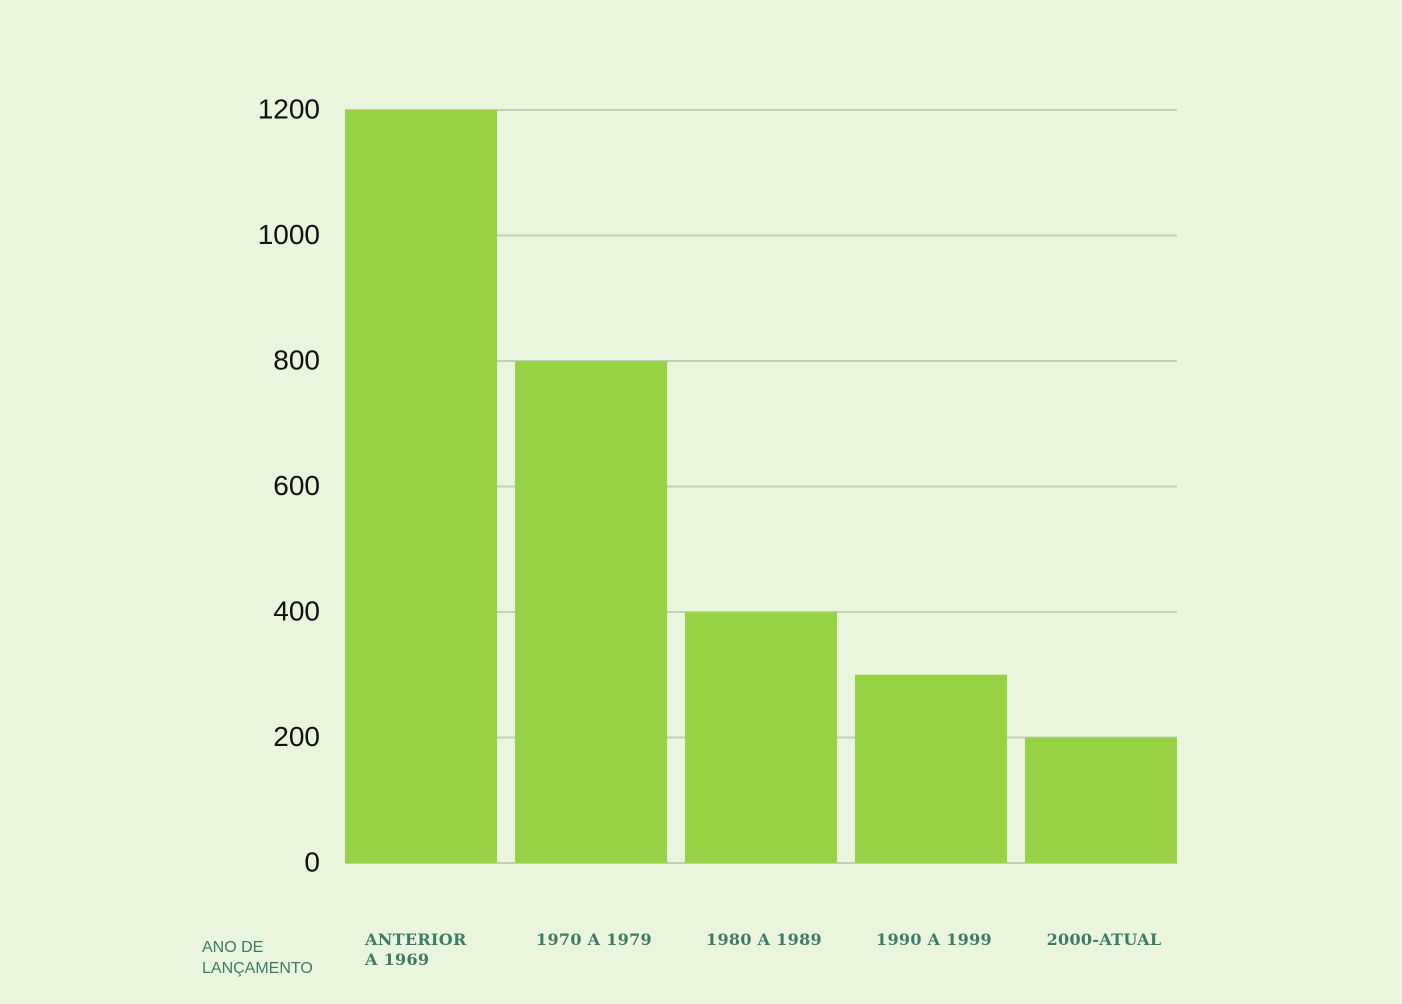 This screenshot has height=1004, width=1402. What do you see at coordinates (764, 939) in the screenshot?
I see `x-tick-label: 1980 A 1989` at bounding box center [764, 939].